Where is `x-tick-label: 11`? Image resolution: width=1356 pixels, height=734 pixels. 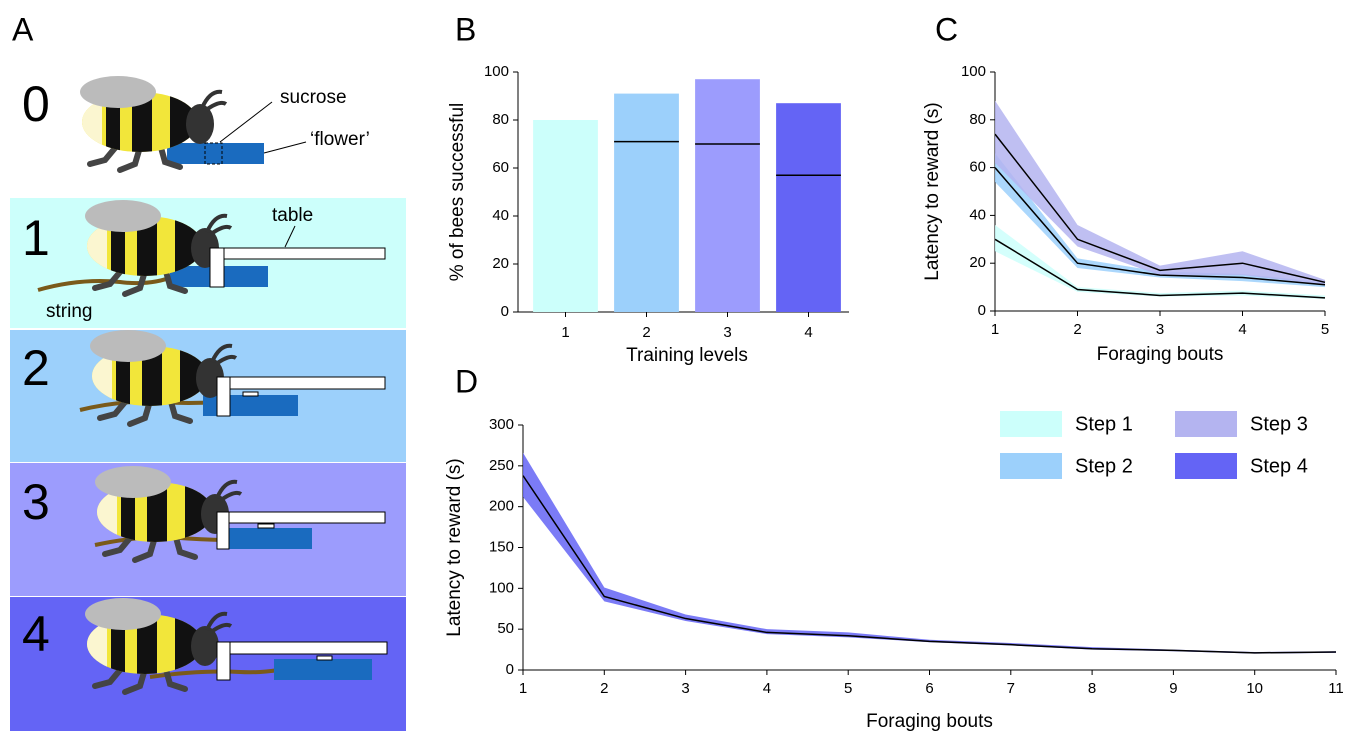 x-tick-label: 11 is located at coordinates (1336, 688).